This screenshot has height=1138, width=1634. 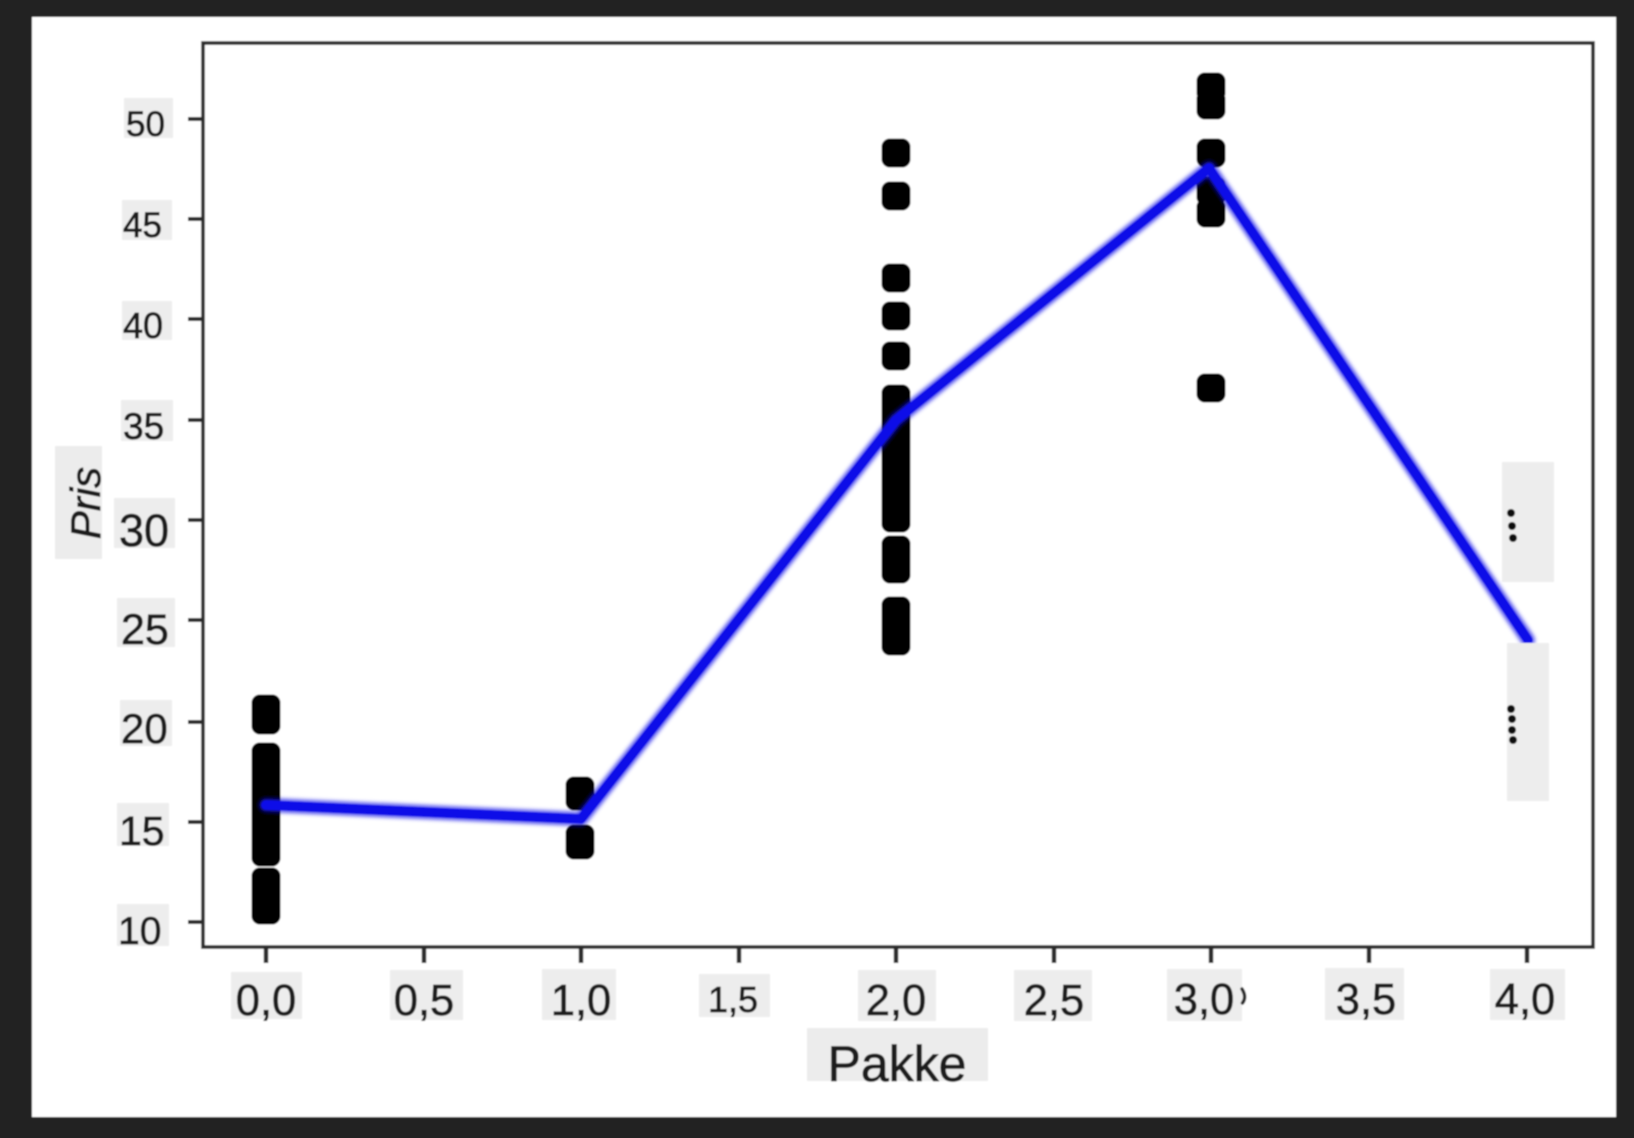 I want to click on svg-text: 25, so click(x=145, y=630).